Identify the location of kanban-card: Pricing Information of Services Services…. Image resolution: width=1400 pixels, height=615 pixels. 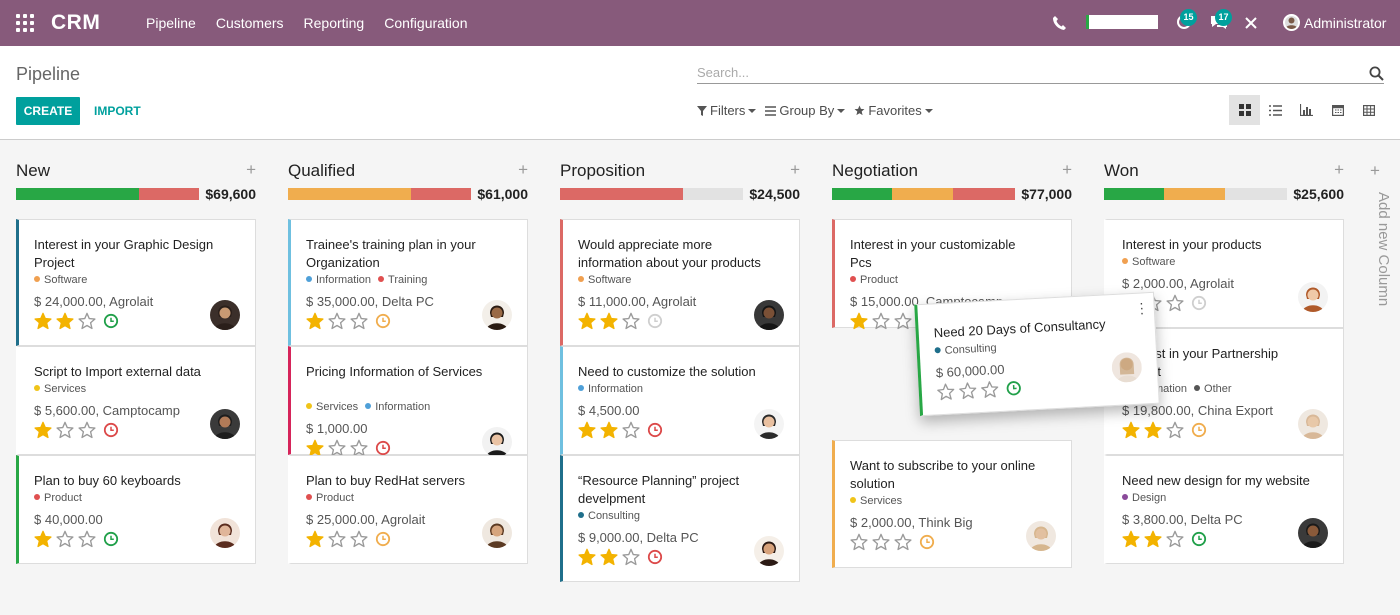
(408, 401).